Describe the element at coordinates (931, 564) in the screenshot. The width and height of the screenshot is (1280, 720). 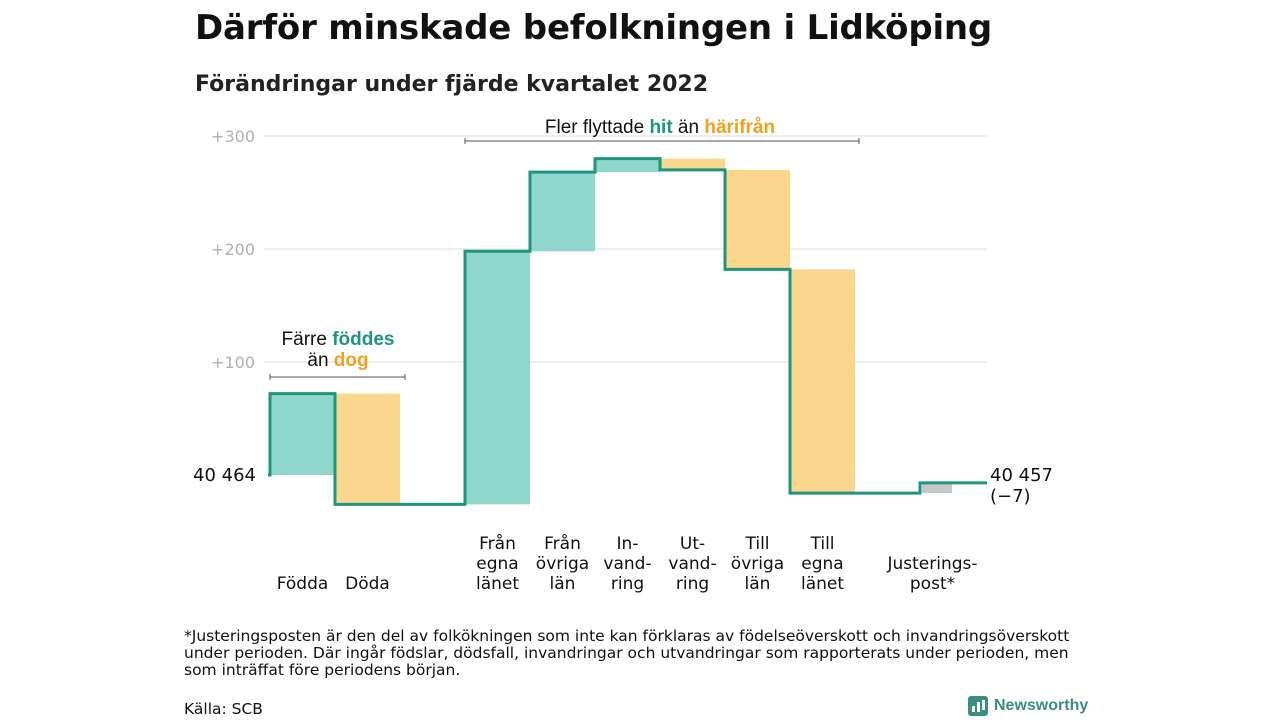
I see `category-label: Justerings-` at that location.